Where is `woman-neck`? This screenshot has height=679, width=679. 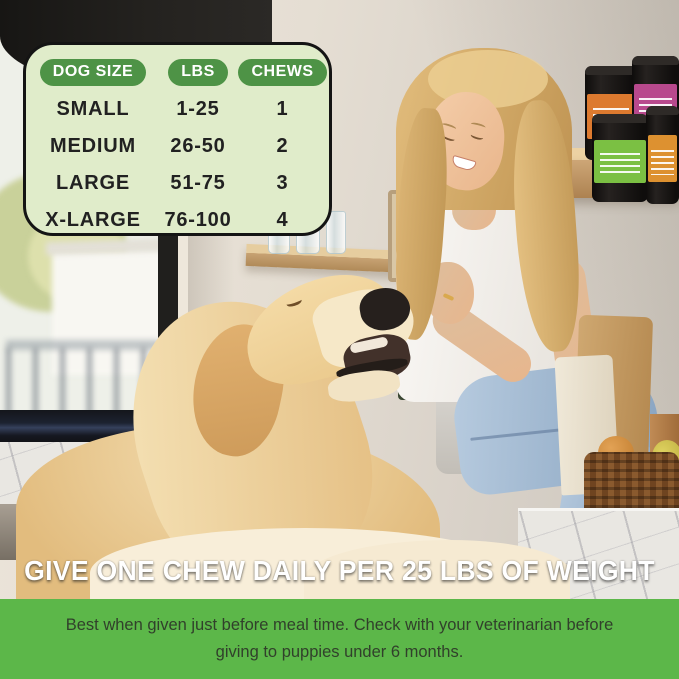
woman-neck is located at coordinates (474, 220).